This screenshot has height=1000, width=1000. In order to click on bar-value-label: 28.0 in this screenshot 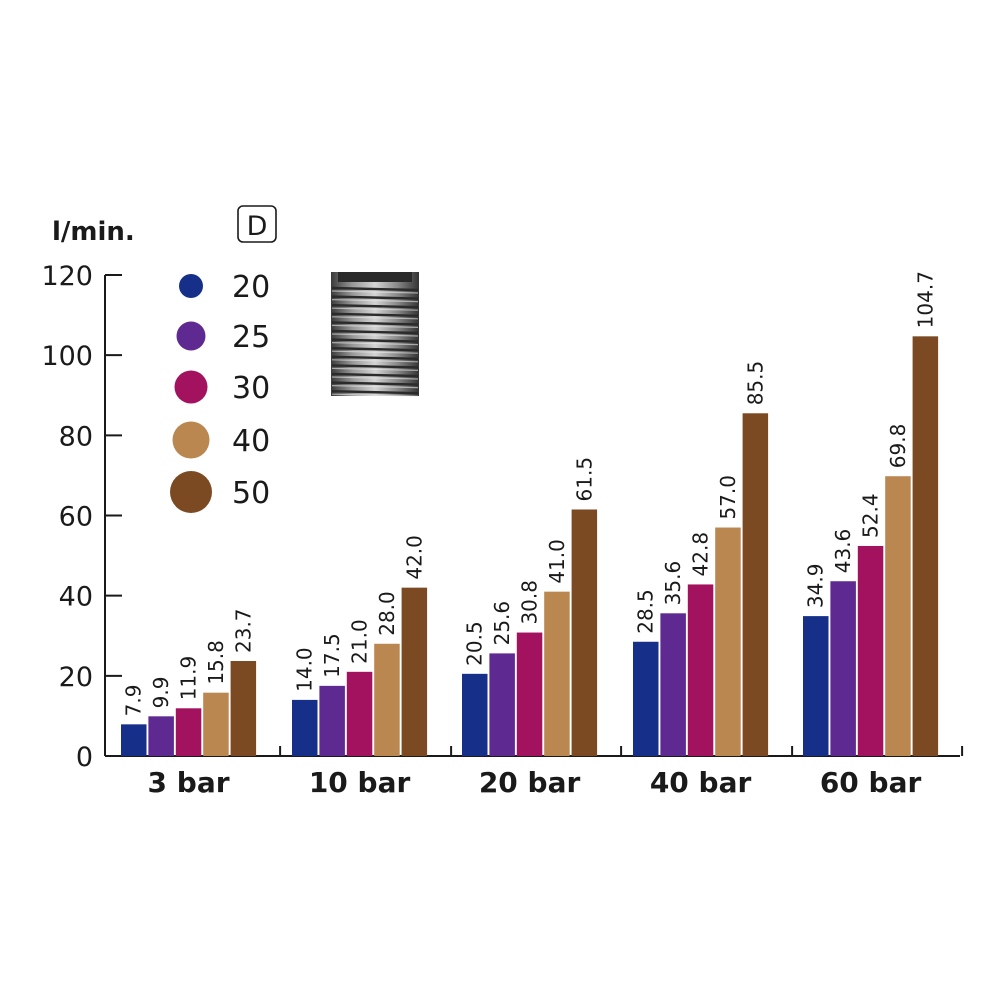, I will do `click(387, 613)`.